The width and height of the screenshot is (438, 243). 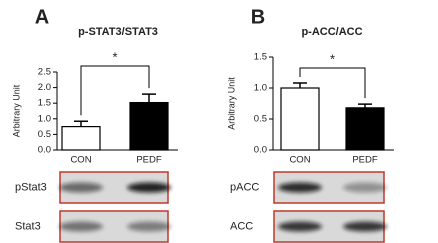 I want to click on panel-letter: B, so click(x=258, y=17).